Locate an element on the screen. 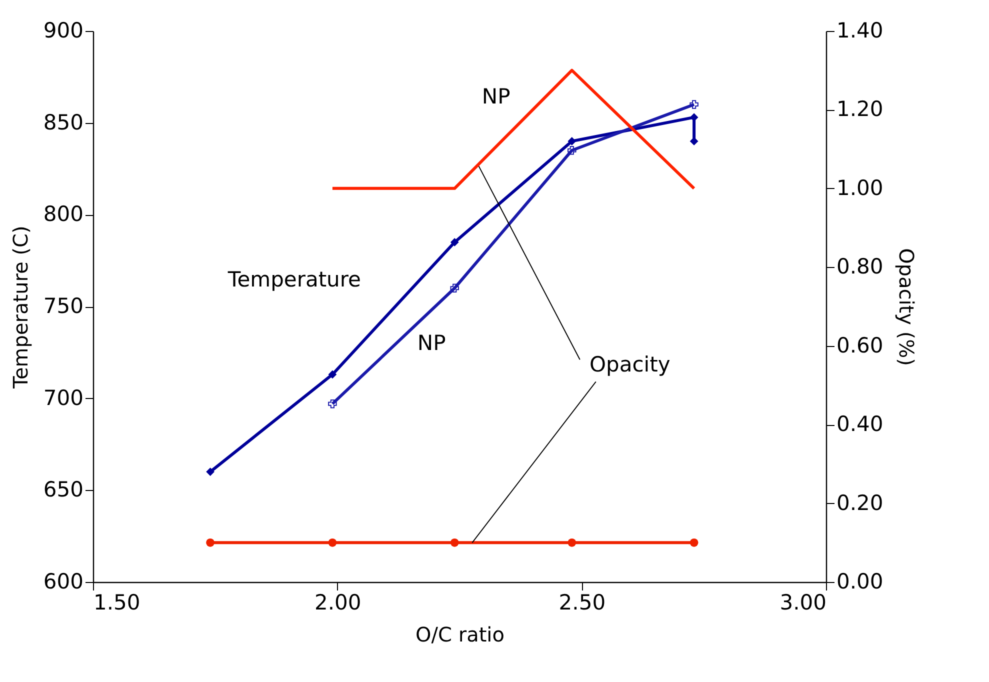 The image size is (989, 682). x-axis-title: O/C ratio is located at coordinates (460, 634).